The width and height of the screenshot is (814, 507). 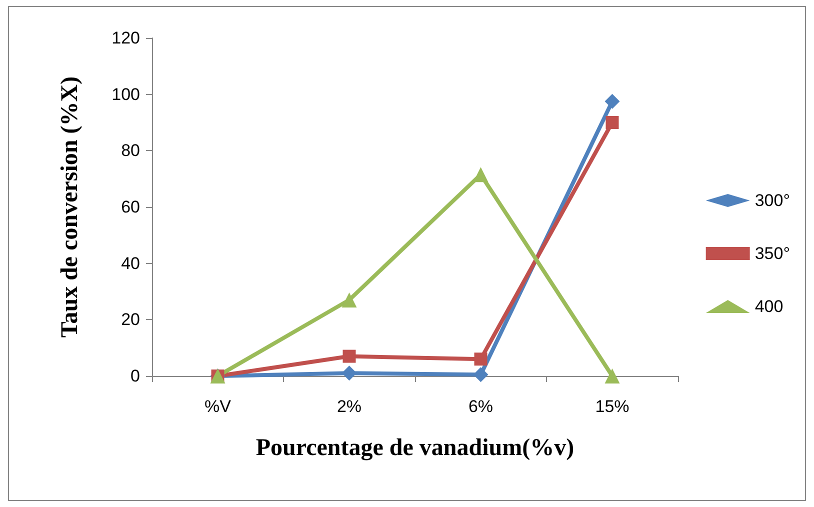 I want to click on x-axis-title: Pourcentage de vanadium(%v), so click(x=415, y=448).